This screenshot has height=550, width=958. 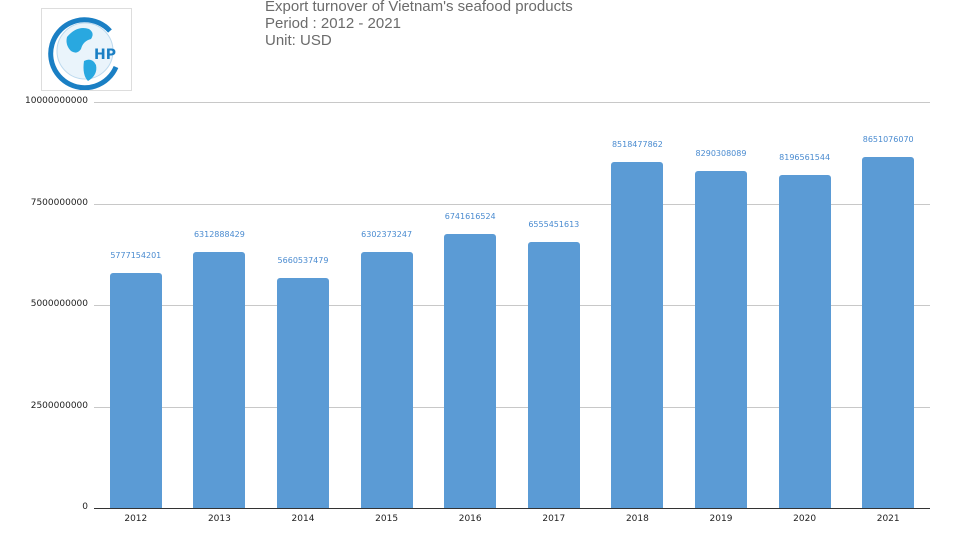 What do you see at coordinates (554, 224) in the screenshot?
I see `value-label: 6555451613` at bounding box center [554, 224].